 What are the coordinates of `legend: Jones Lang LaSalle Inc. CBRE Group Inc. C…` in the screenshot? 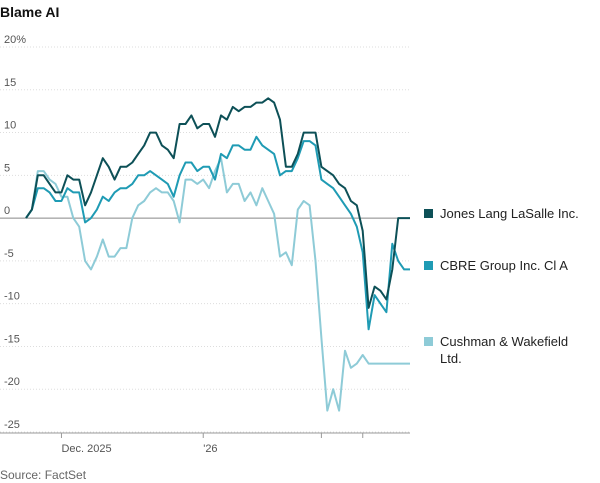 It's located at (501, 286).